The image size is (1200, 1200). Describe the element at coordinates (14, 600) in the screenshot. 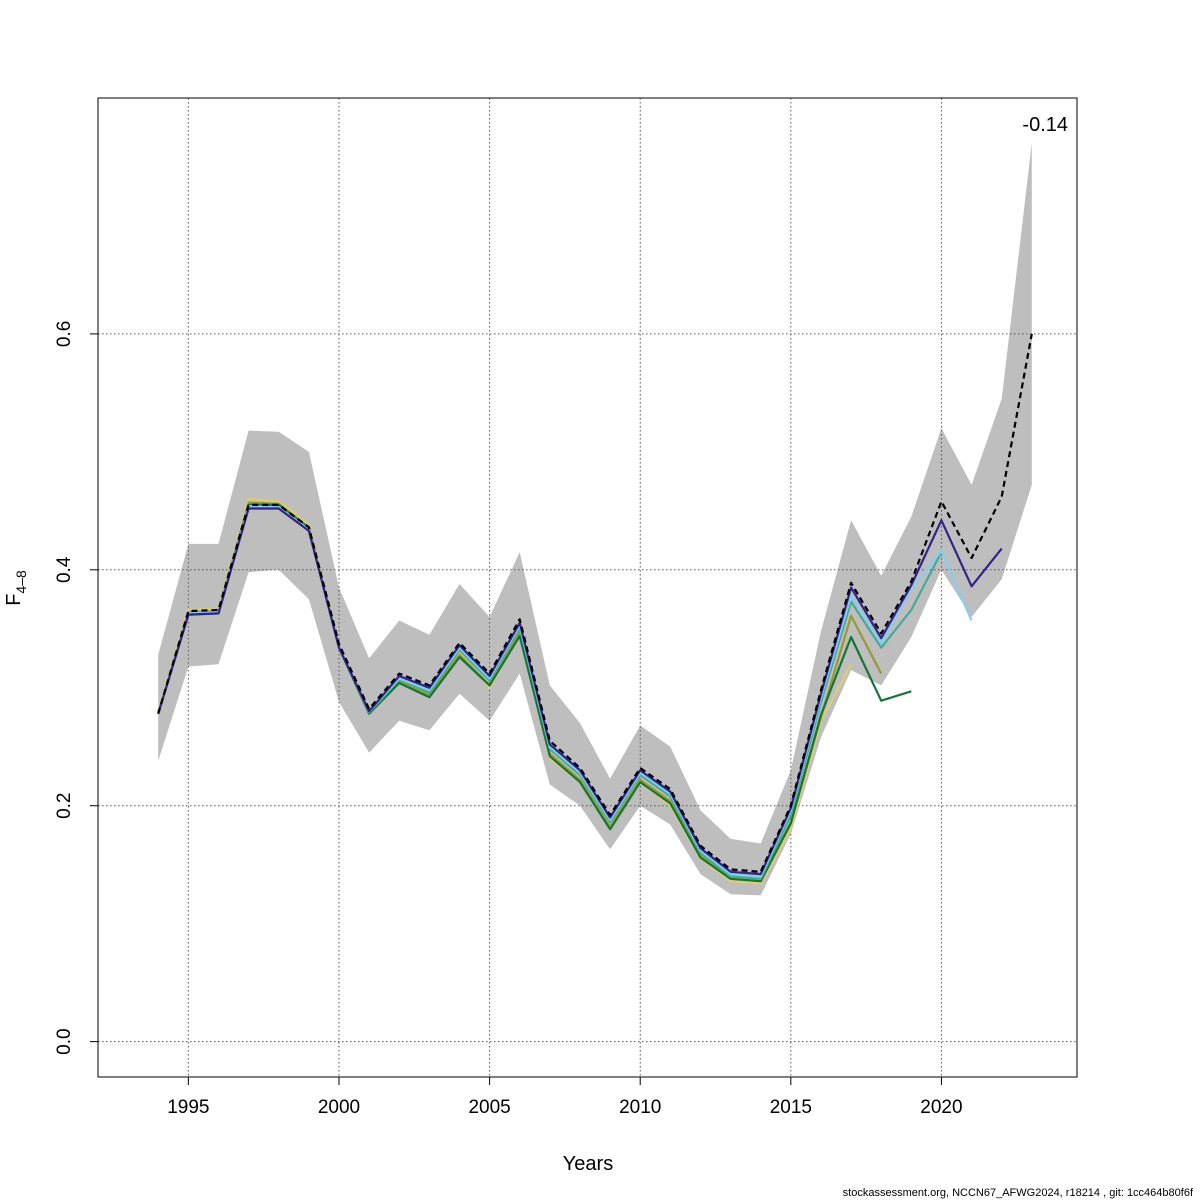

I see `y-axis-title-base: F` at that location.